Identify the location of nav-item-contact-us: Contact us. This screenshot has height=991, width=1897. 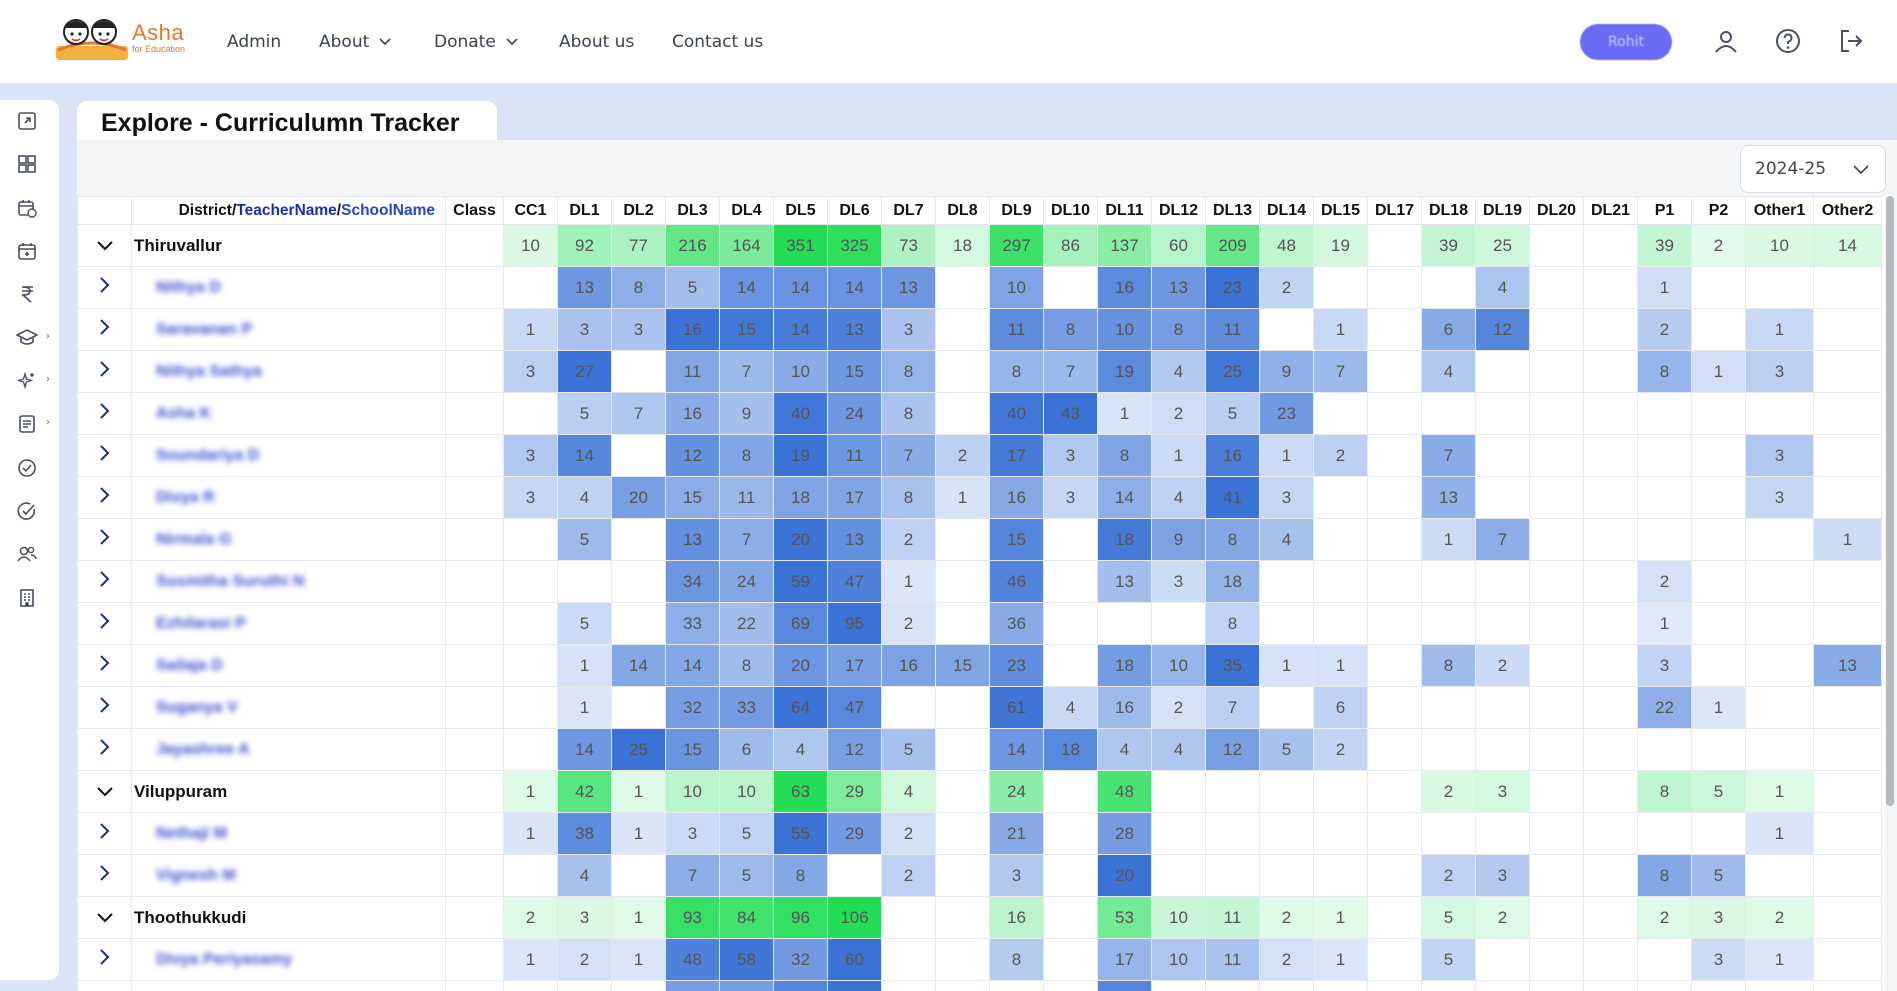
(717, 42).